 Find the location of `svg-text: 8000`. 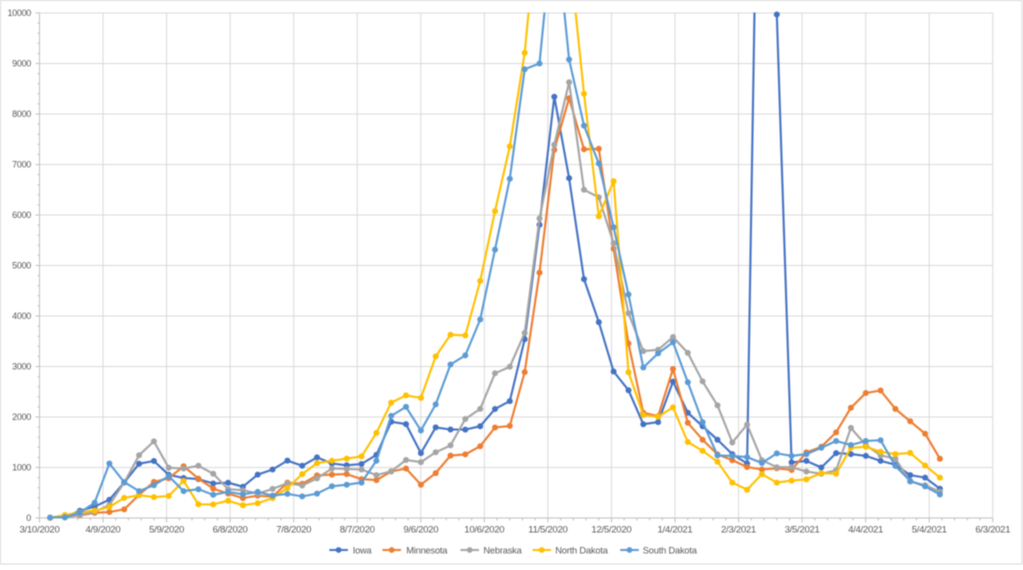

svg-text: 8000 is located at coordinates (21, 114).